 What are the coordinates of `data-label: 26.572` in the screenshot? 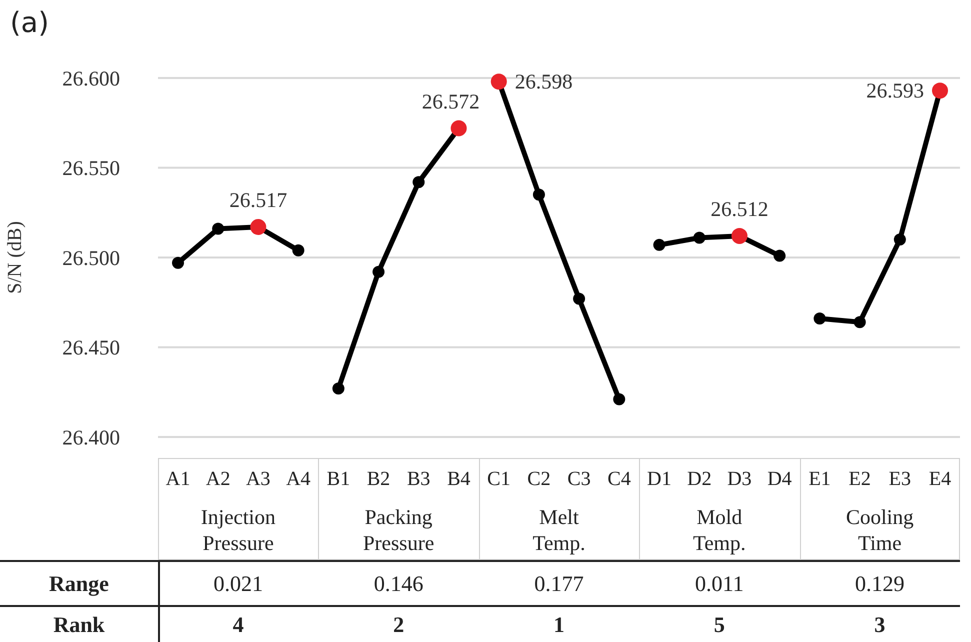 It's located at (451, 101).